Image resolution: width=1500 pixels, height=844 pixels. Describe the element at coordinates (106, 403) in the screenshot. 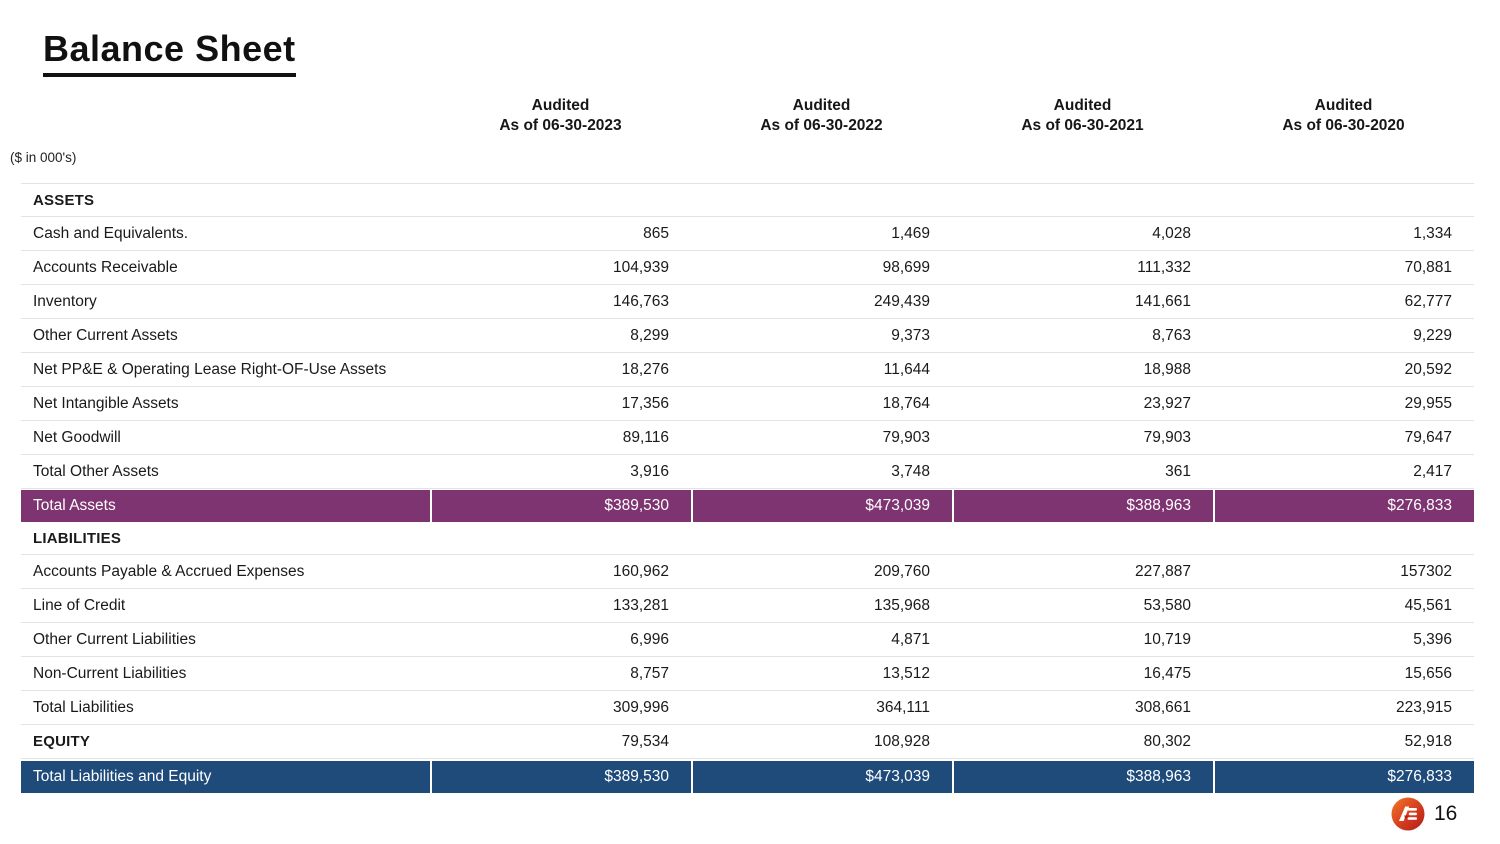

I see `row-label: Net Intangible Assets` at that location.